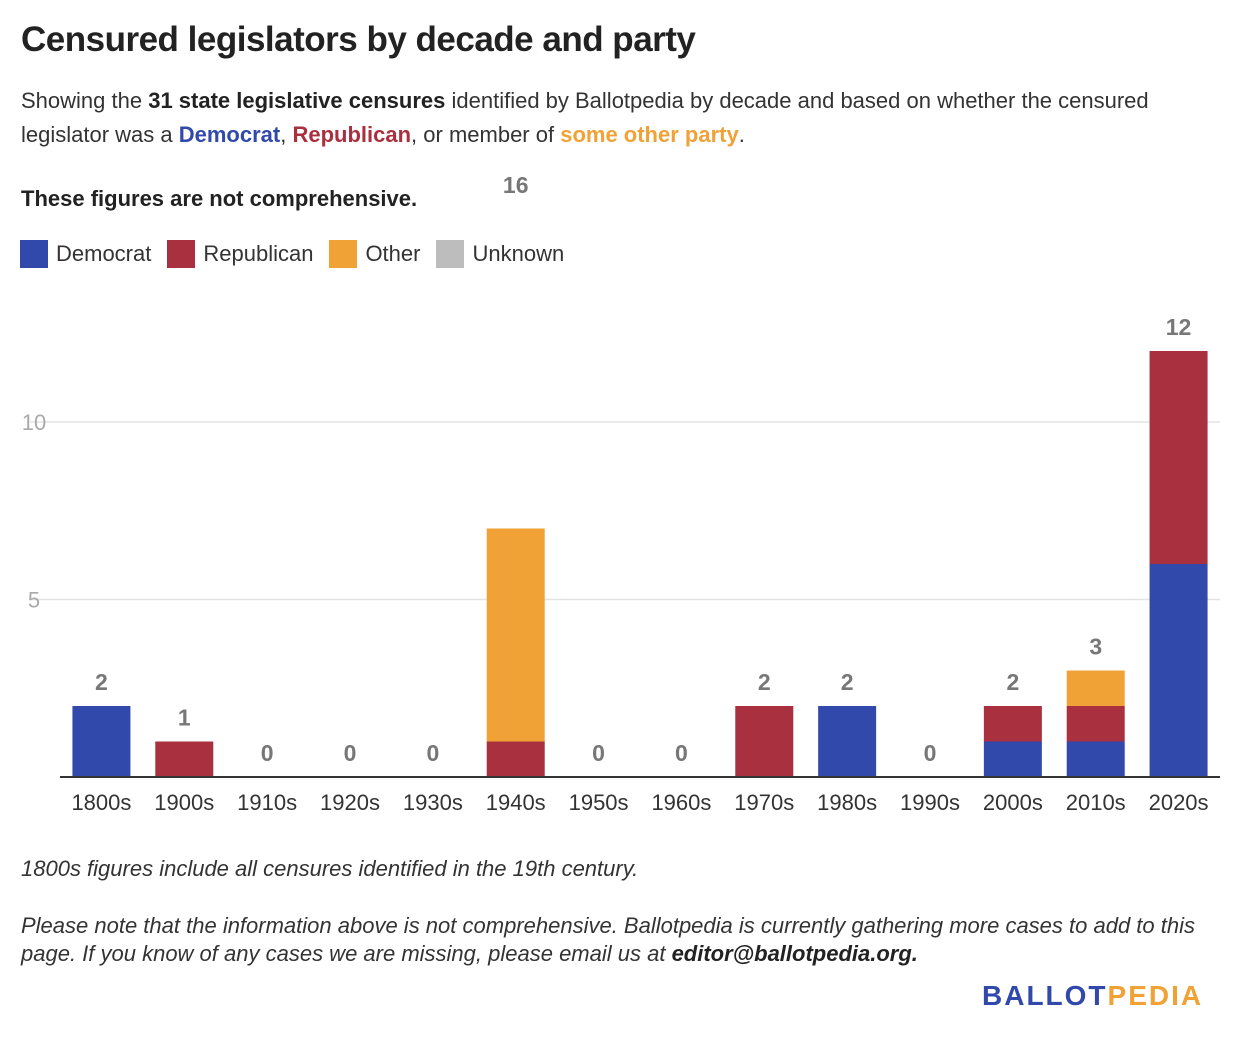 This screenshot has width=1240, height=1040. Describe the element at coordinates (104, 253) in the screenshot. I see `legend-label: Democrat` at that location.